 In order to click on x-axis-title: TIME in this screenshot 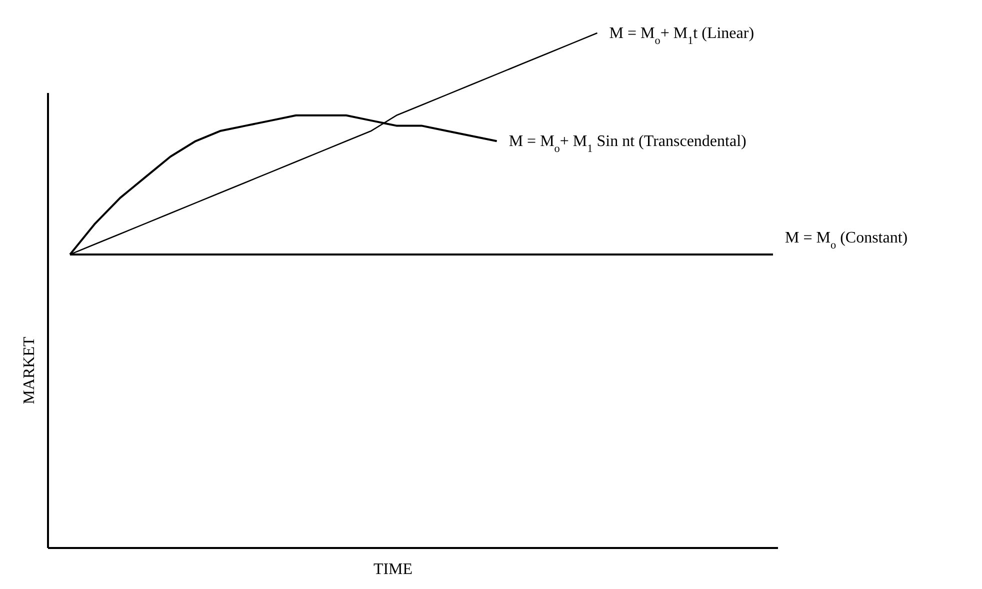, I will do `click(393, 569)`.